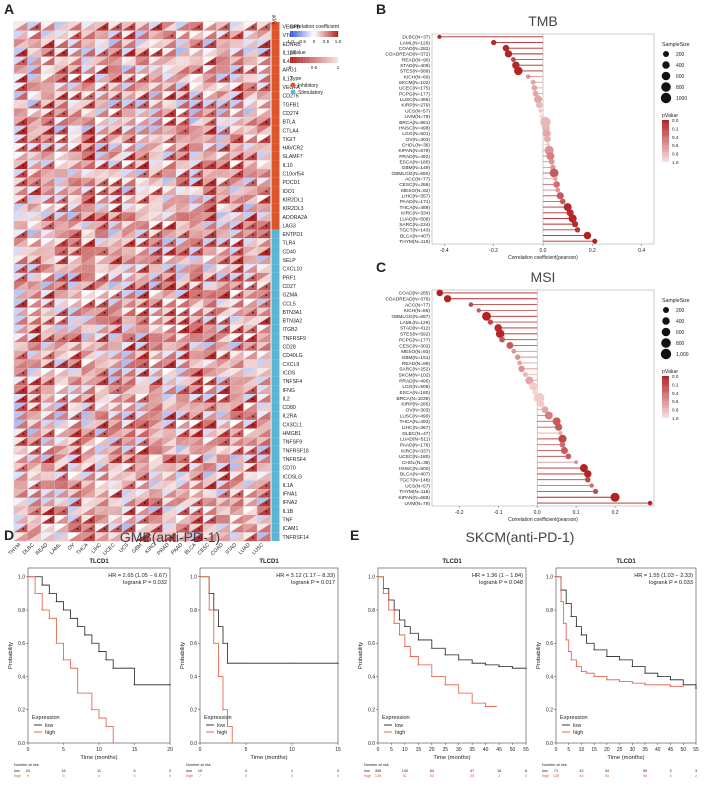 The height and width of the screenshot is (804, 708). I want to click on heatmap-gene-label: TNFSF9, so click(293, 443).